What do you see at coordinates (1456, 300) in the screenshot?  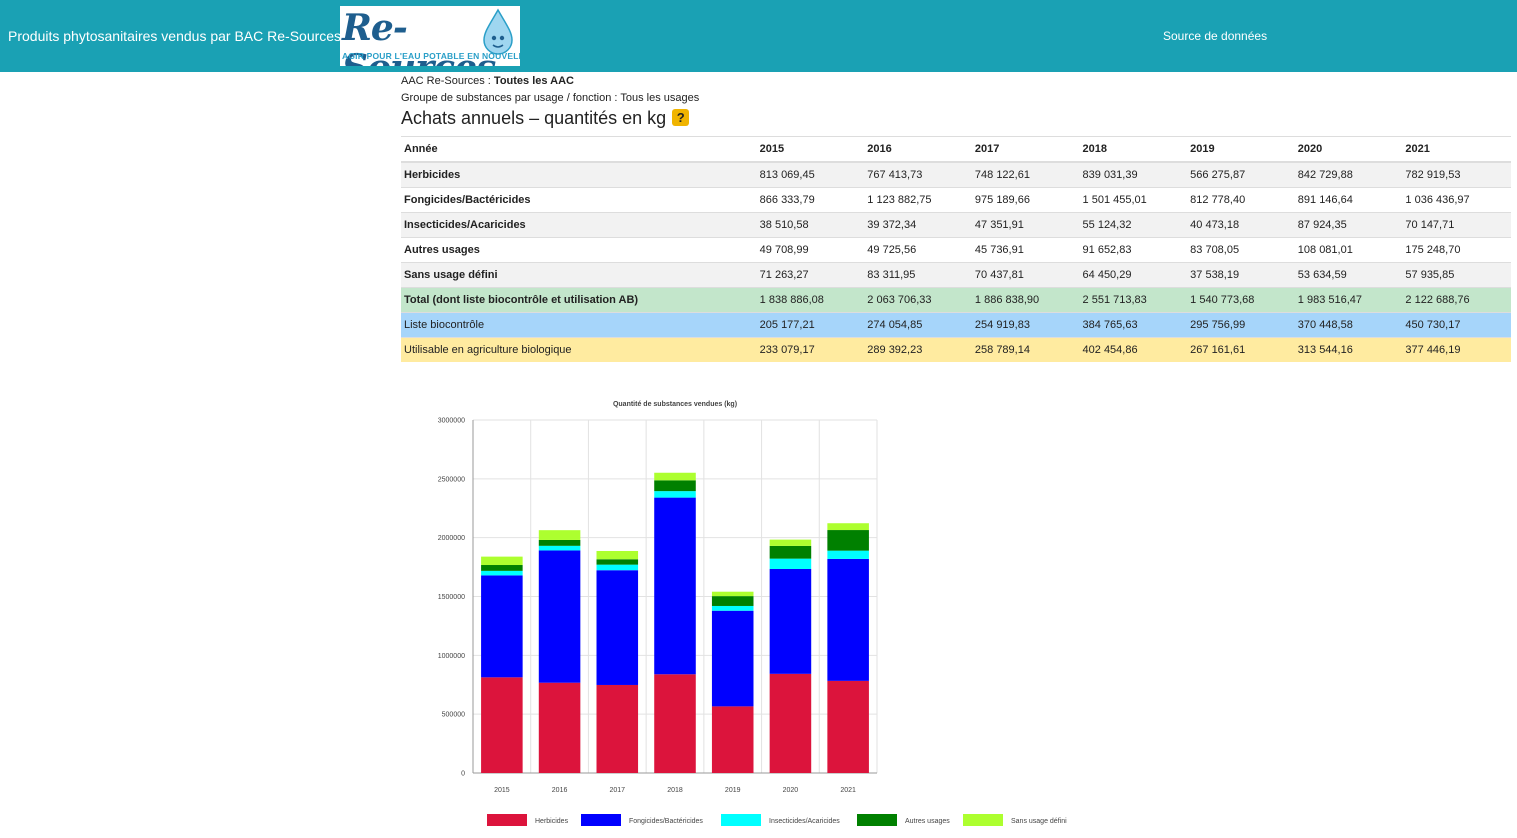 I see `table-cell: 2 122 688,76` at bounding box center [1456, 300].